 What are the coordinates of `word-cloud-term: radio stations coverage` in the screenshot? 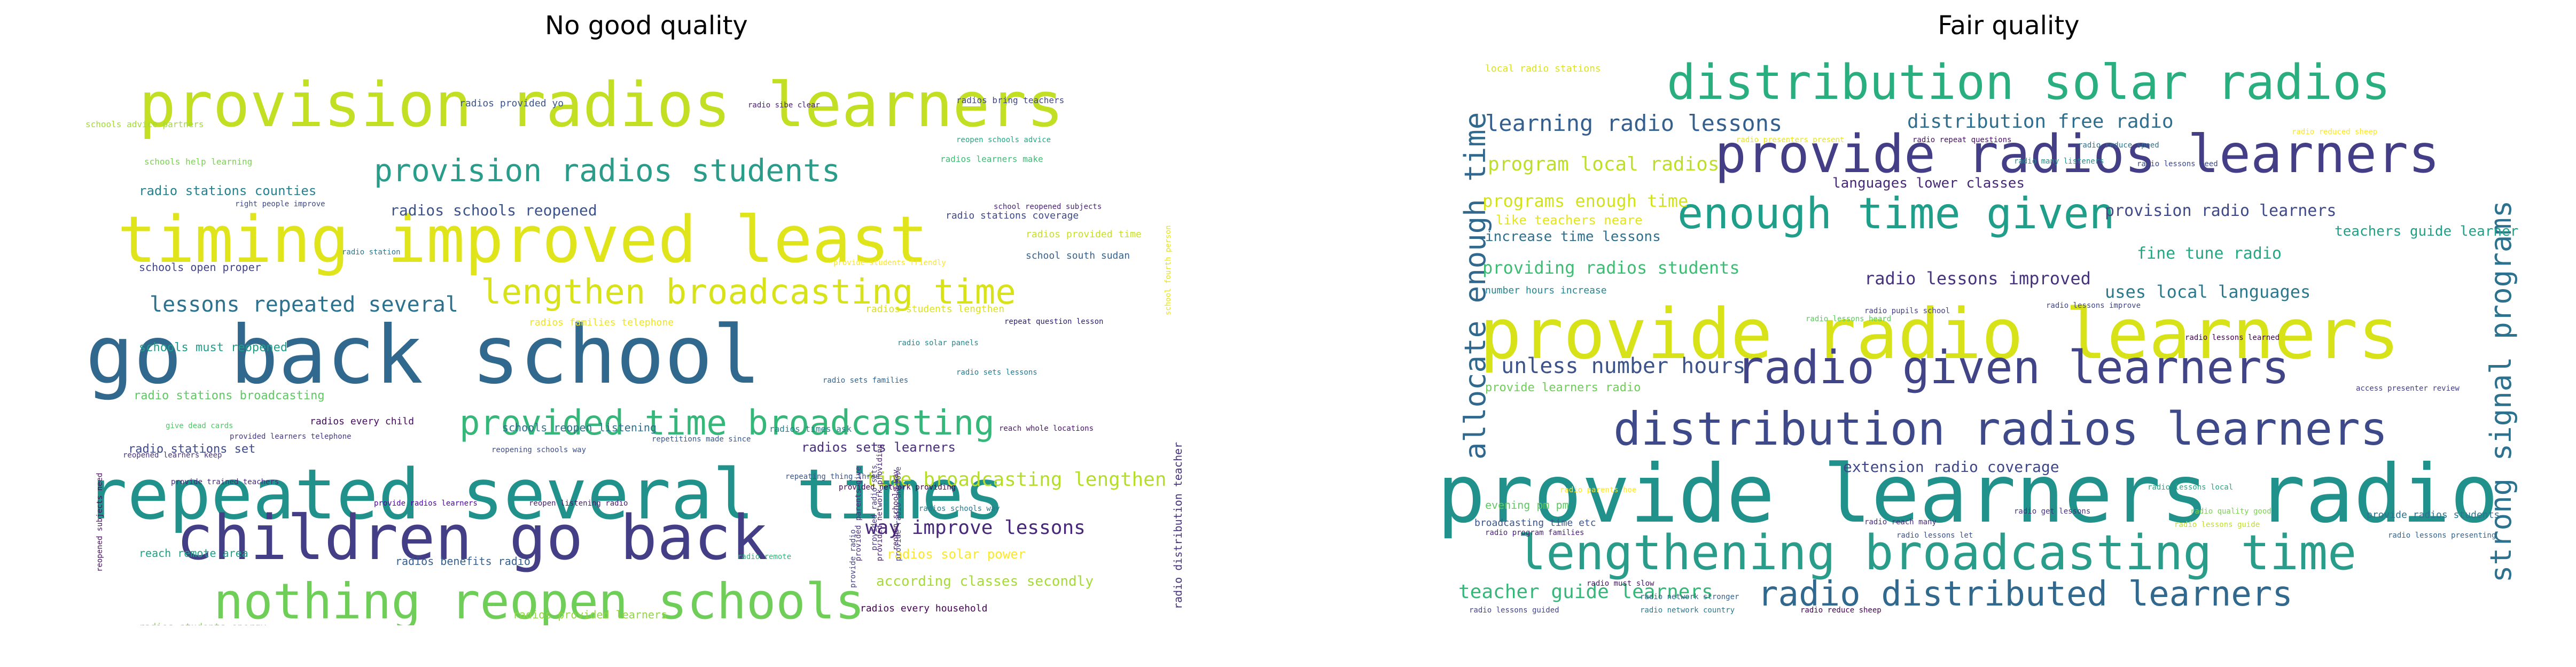 It's located at (1012, 215).